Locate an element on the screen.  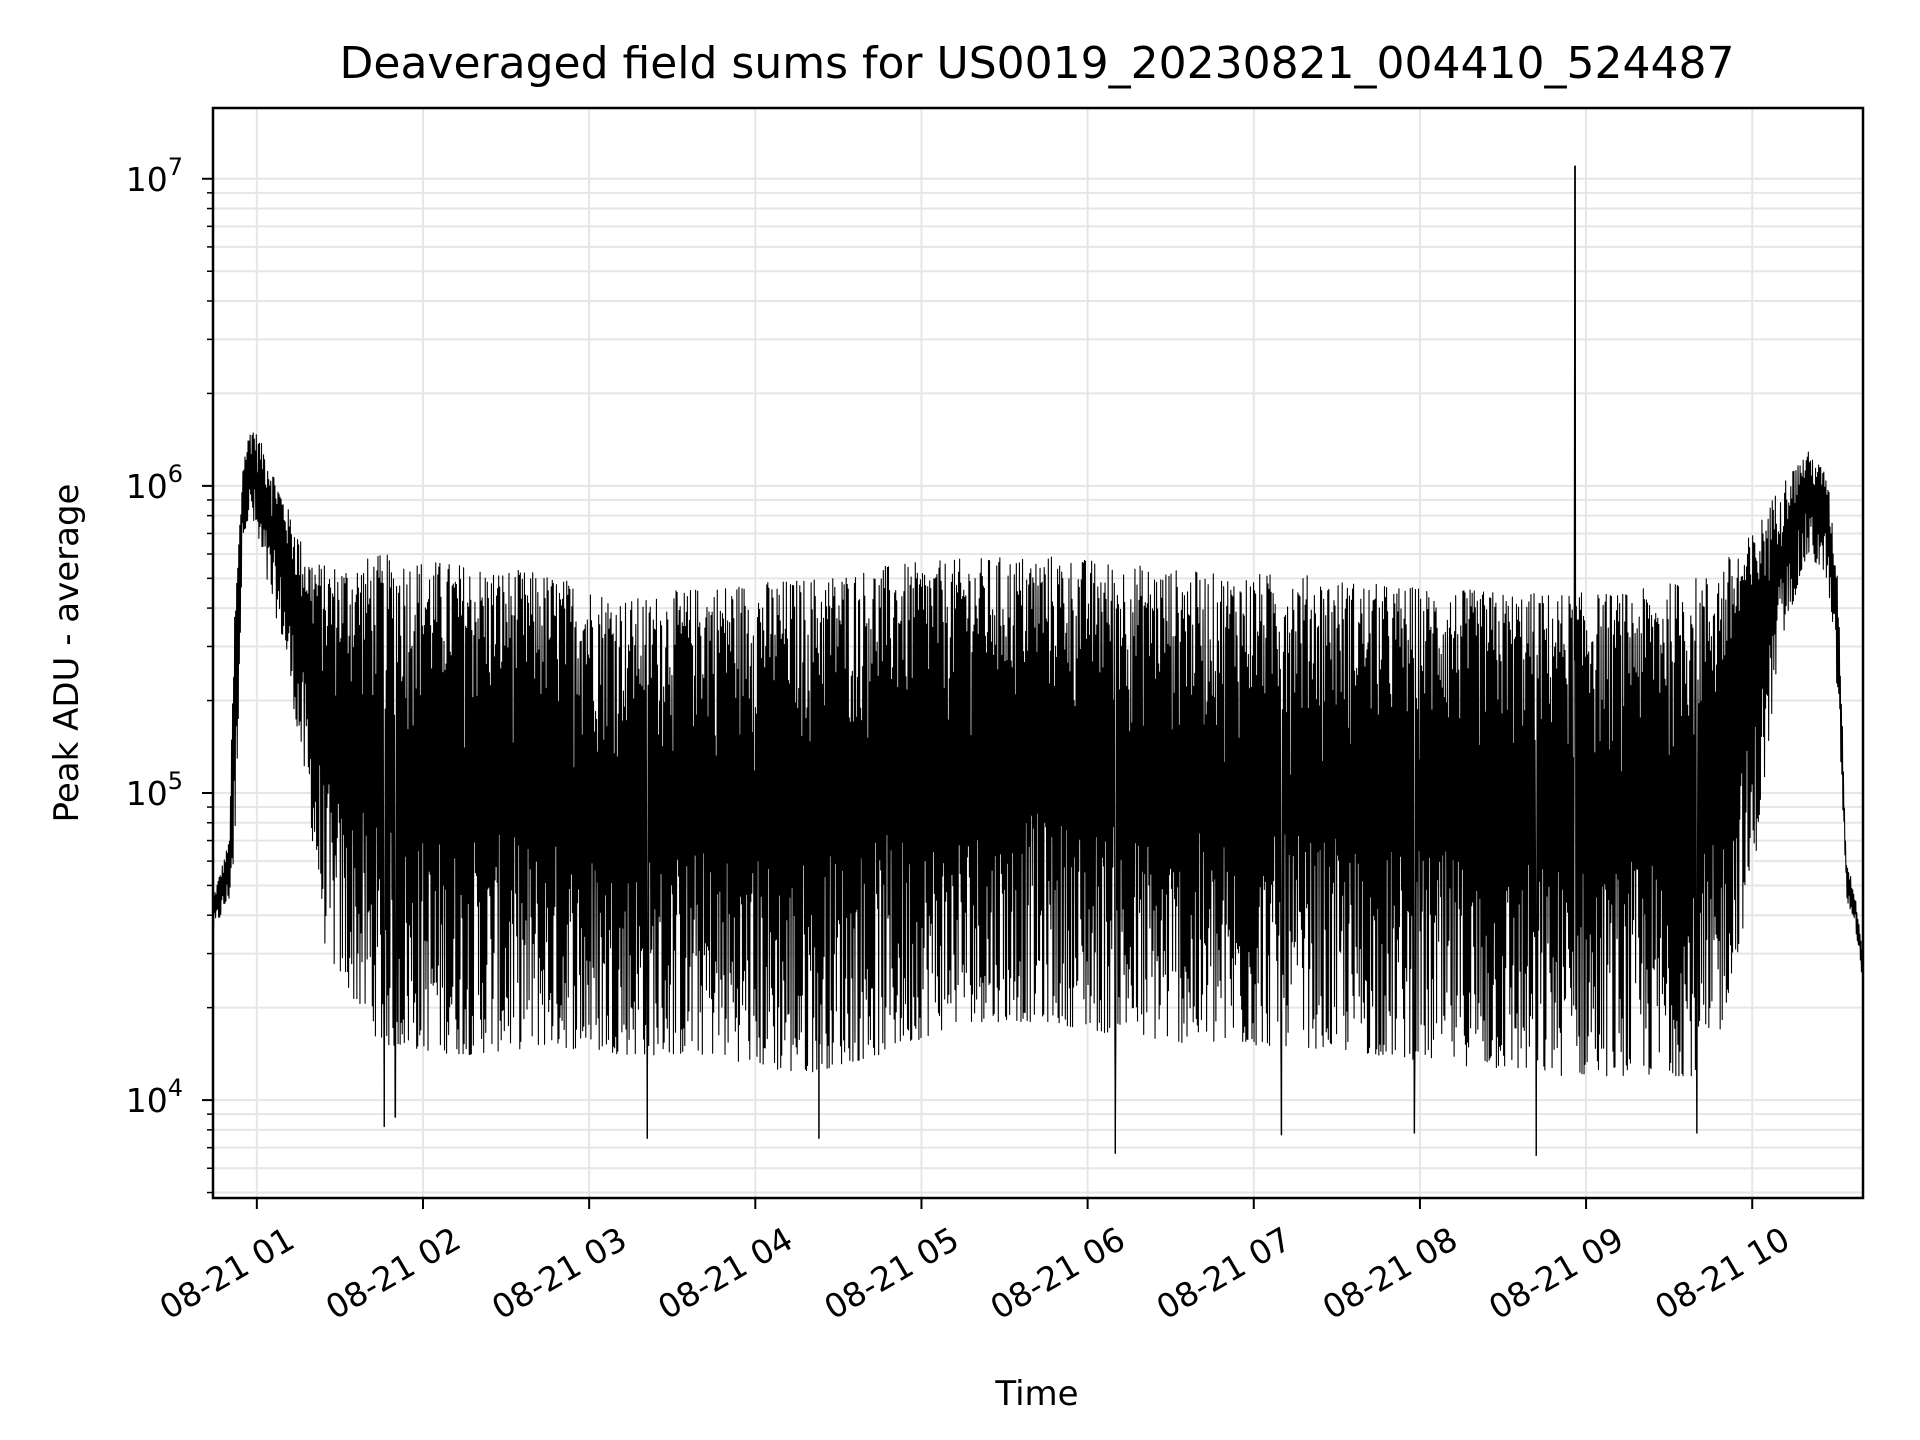
y-axis-label: Peak ADU - average is located at coordinates (67, 653).